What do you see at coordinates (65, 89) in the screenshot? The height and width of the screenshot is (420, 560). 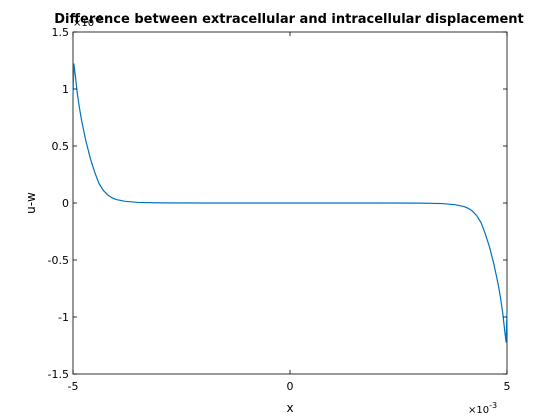 I see `y-tick-label: 1` at bounding box center [65, 89].